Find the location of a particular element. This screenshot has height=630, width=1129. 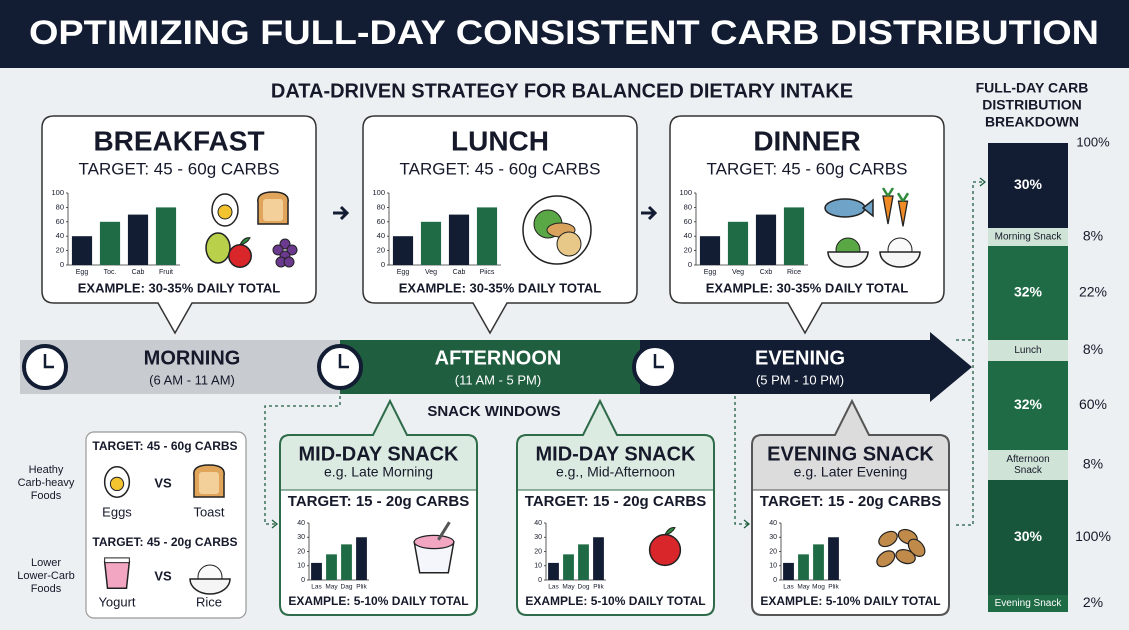

icon-toast-crumb is located at coordinates (273, 210).